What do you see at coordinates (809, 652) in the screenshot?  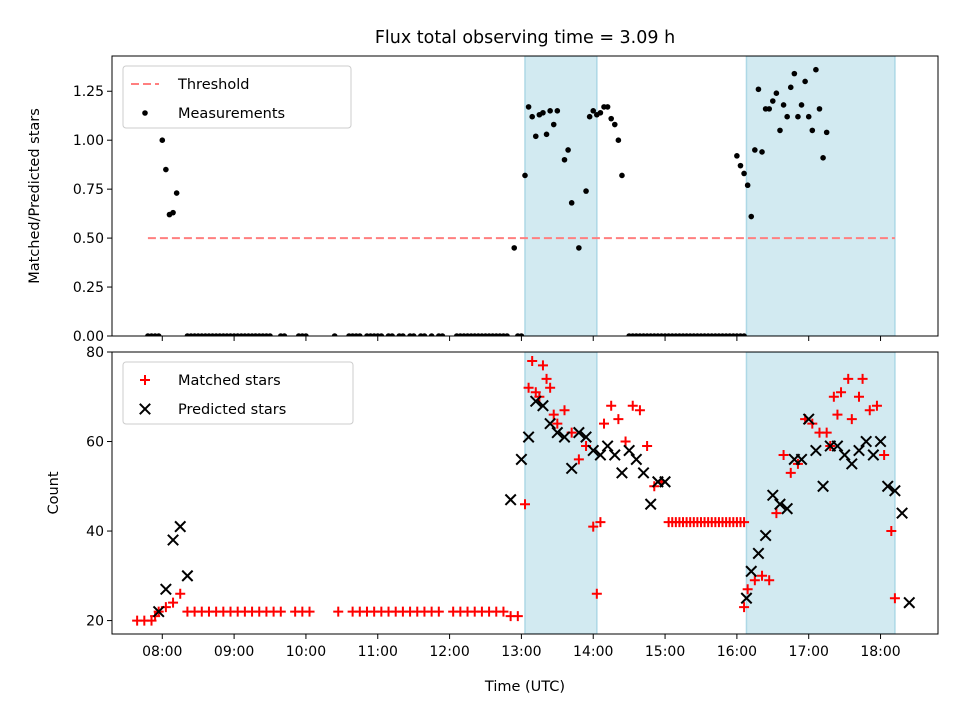 I see `x-tick-label: 17:00` at bounding box center [809, 652].